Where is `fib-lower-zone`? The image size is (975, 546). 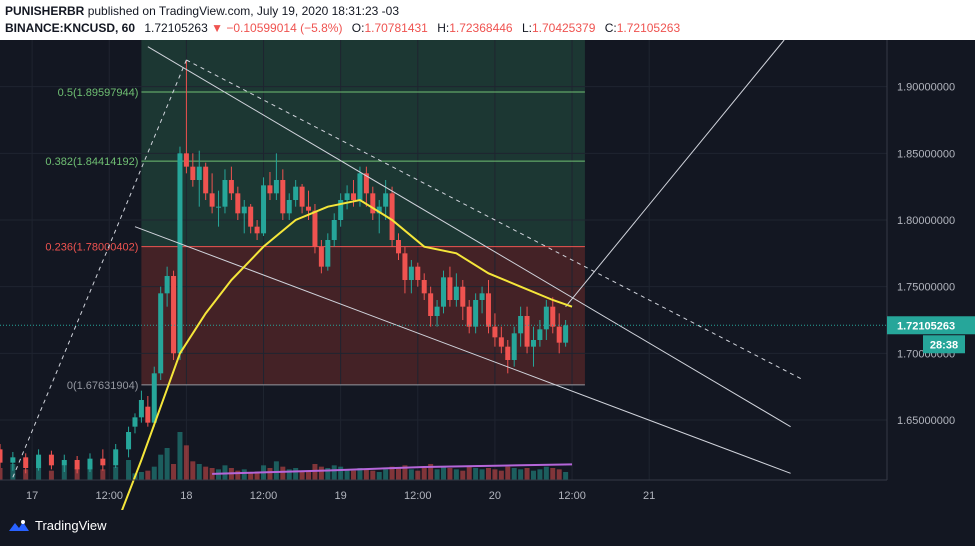 fib-lower-zone is located at coordinates (363, 315).